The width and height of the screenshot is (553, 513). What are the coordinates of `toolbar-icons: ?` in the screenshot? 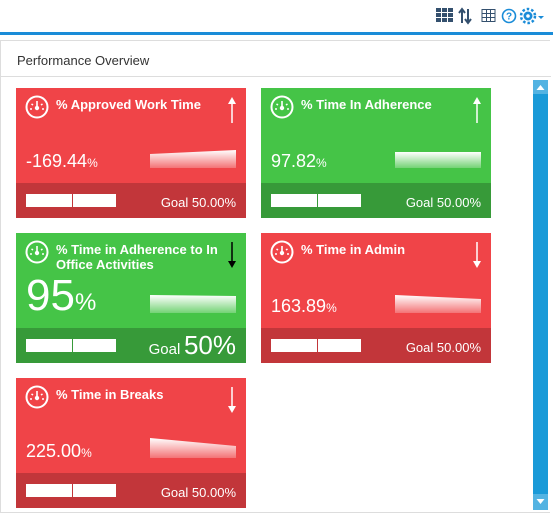 It's located at (492, 16).